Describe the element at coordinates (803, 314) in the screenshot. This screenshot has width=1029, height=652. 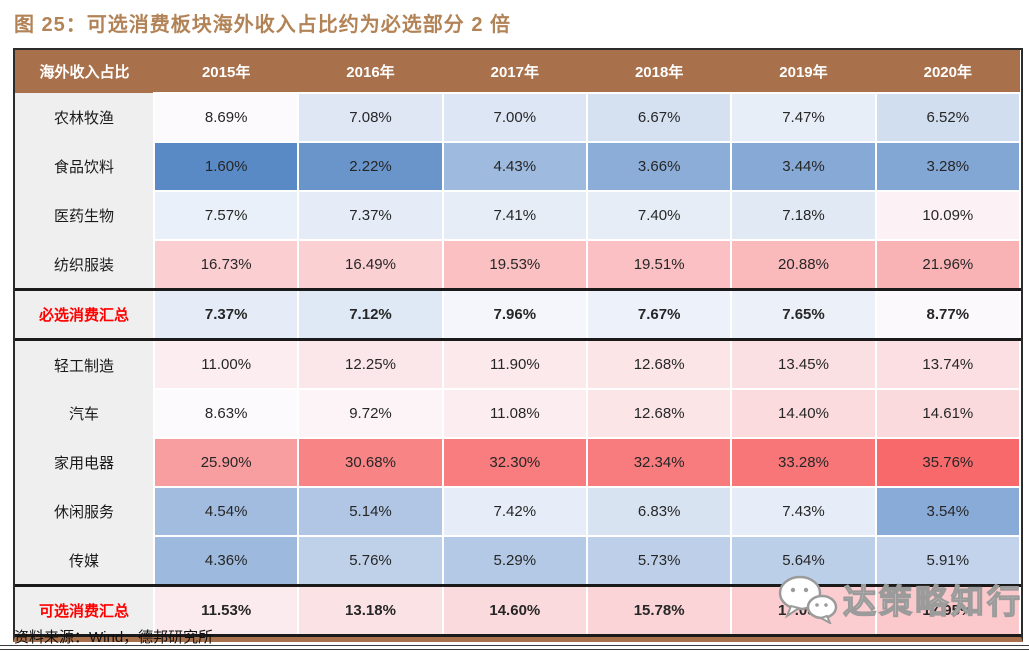
I see `value-cell: 7.65%` at that location.